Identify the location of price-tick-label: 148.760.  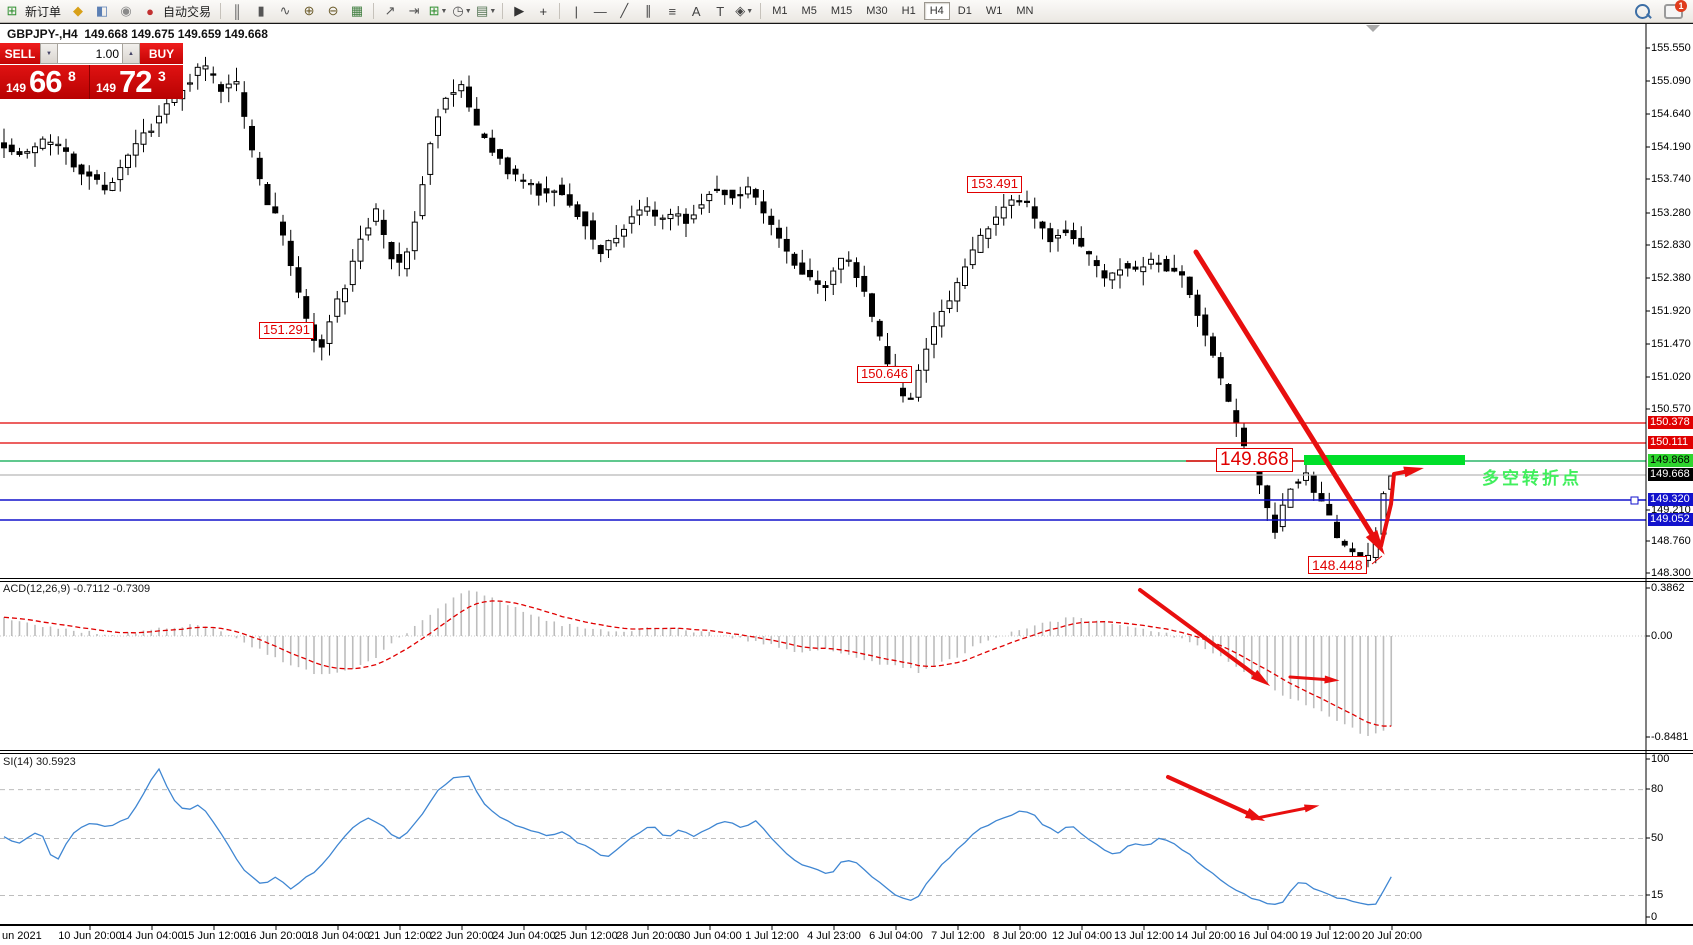
(1671, 541).